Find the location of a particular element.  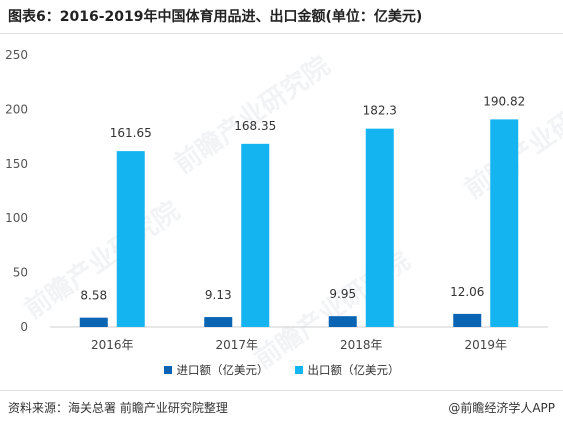

import-value-label: 12.06 is located at coordinates (467, 292).